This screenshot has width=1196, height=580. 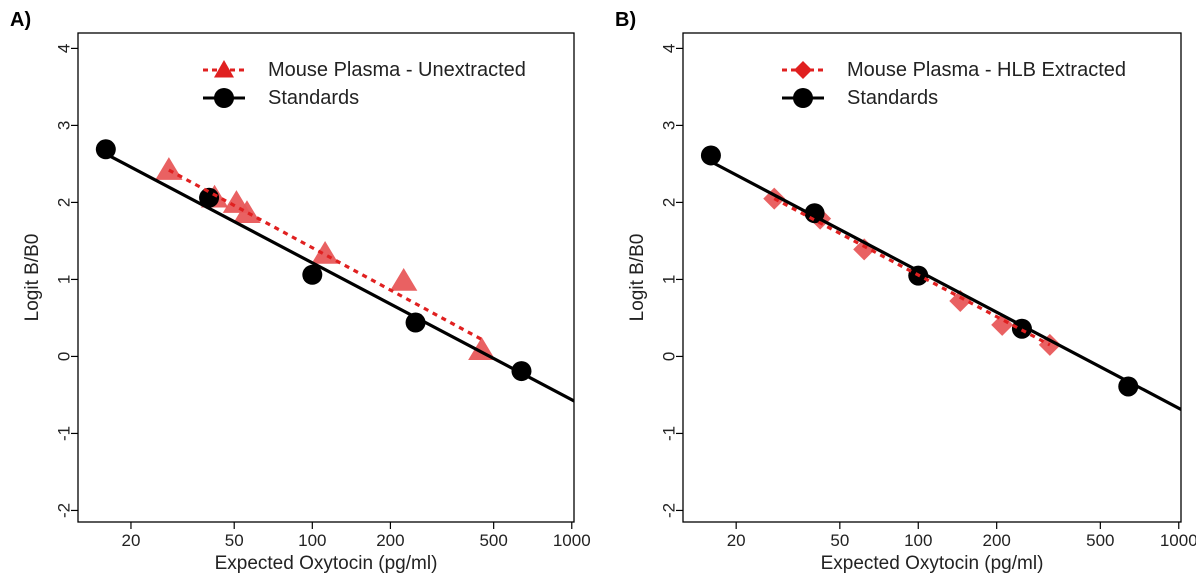 I want to click on legend: Mouse Plasma - Unextracted Standards, so click(x=364, y=84).